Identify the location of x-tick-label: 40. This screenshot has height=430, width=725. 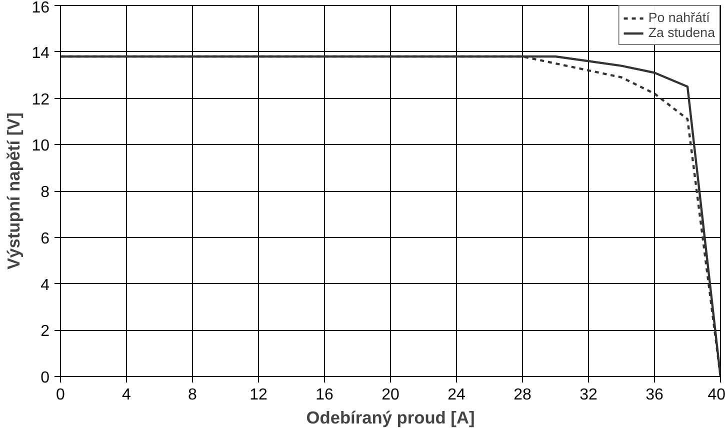
(716, 395).